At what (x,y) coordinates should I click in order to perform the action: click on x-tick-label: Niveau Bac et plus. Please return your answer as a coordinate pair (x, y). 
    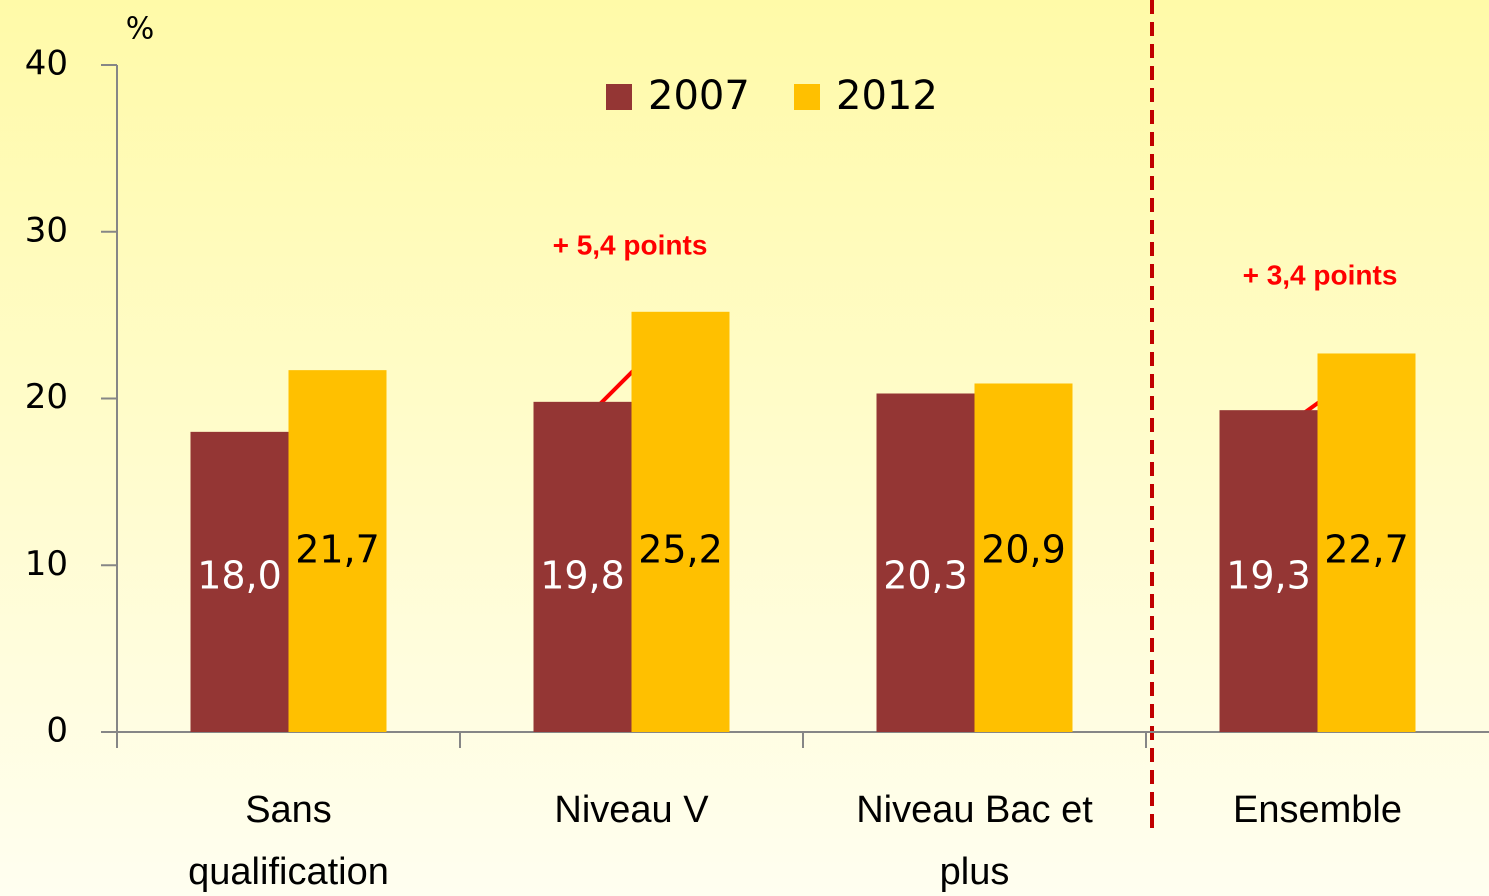
    Looking at the image, I should click on (974, 841).